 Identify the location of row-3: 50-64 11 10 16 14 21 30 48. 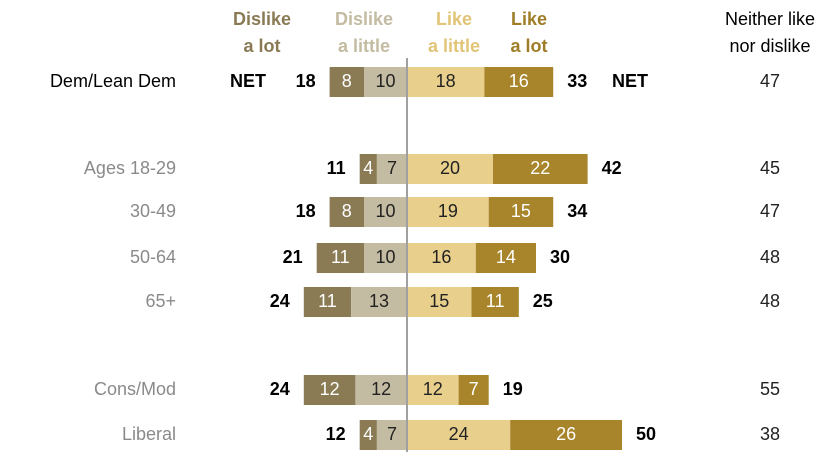
(455, 258).